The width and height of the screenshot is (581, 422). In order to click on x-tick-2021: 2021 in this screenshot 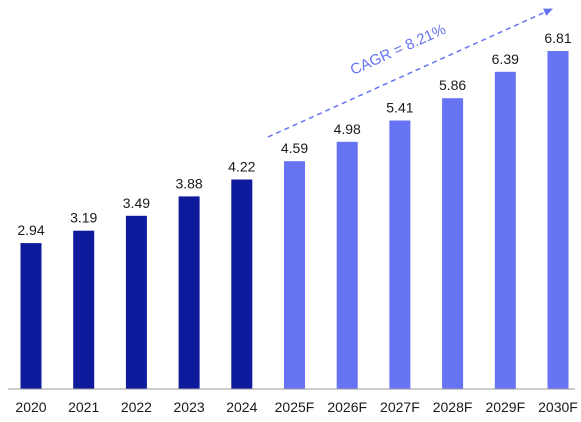, I will do `click(83, 407)`.